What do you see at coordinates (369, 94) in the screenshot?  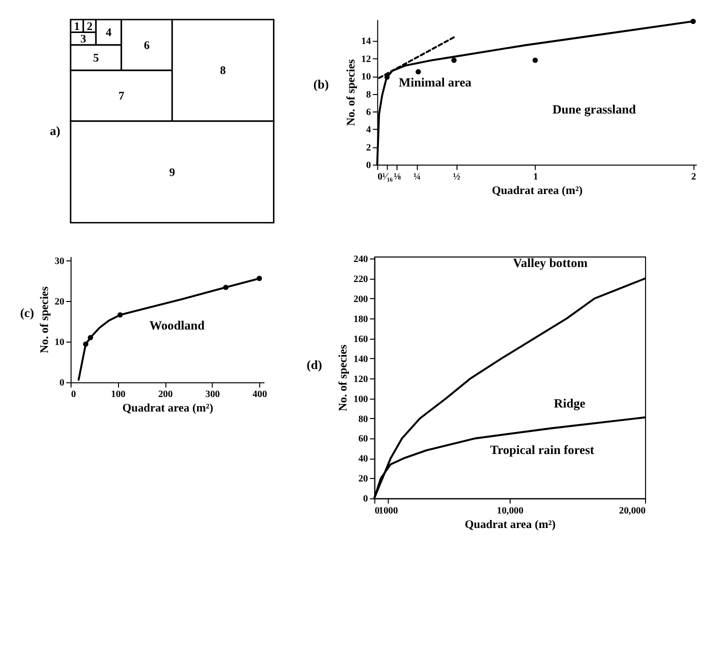 I see `y-tick-label: 8` at bounding box center [369, 94].